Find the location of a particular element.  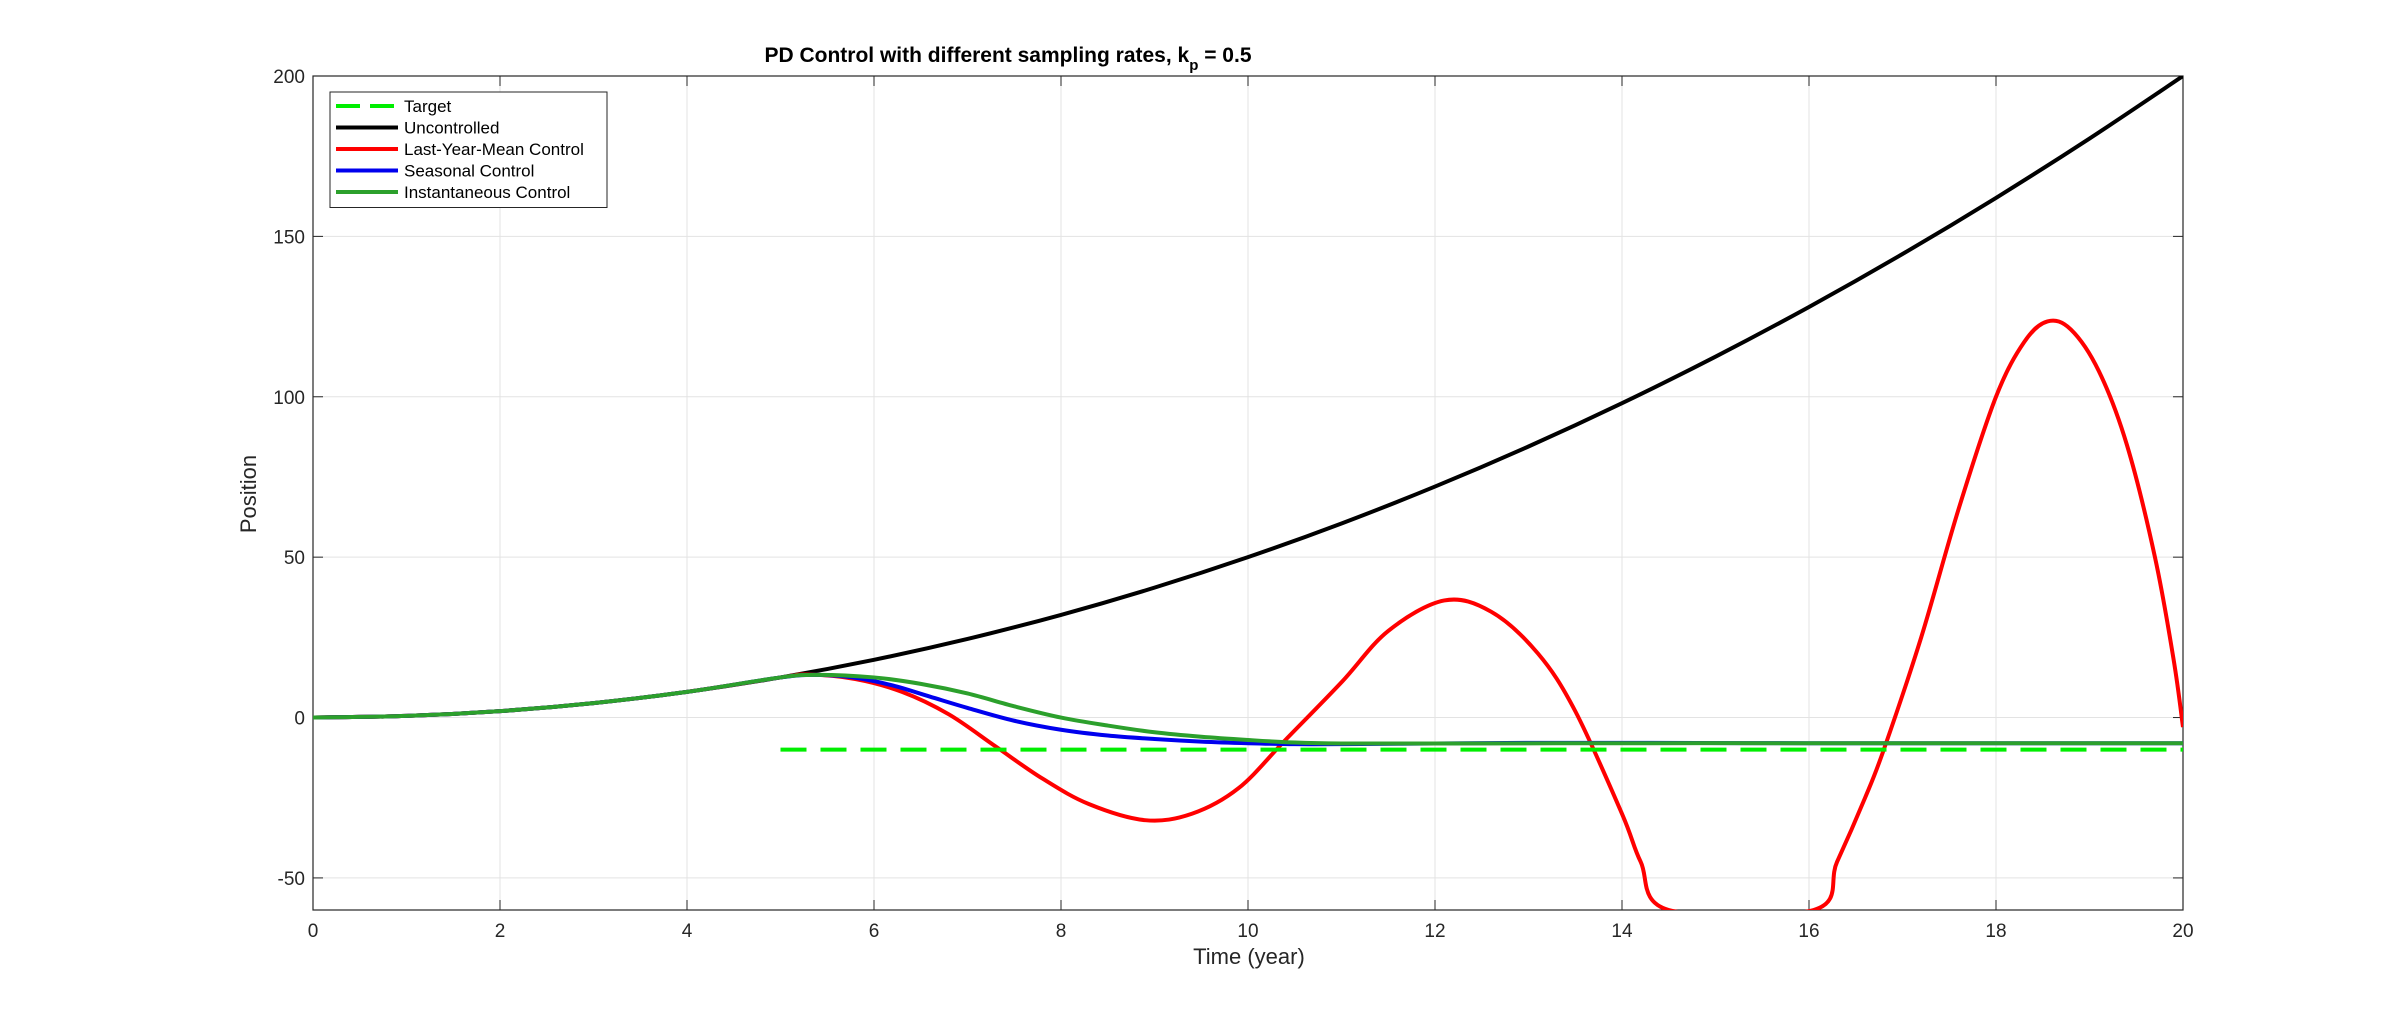

y-tick-label: 200 is located at coordinates (289, 77).